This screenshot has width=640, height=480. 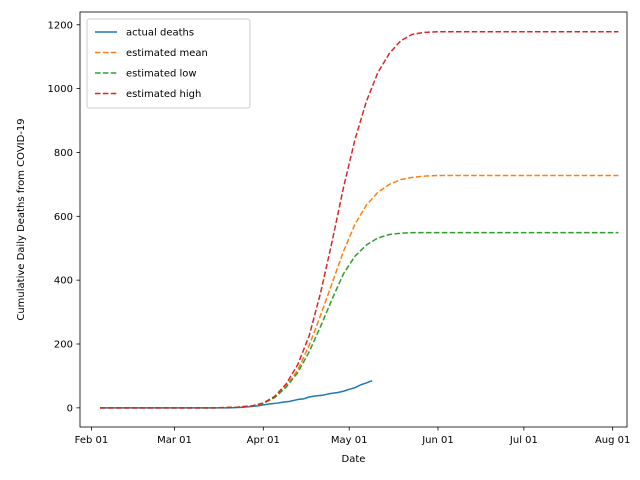 I want to click on legend-label: estimated mean, so click(x=167, y=53).